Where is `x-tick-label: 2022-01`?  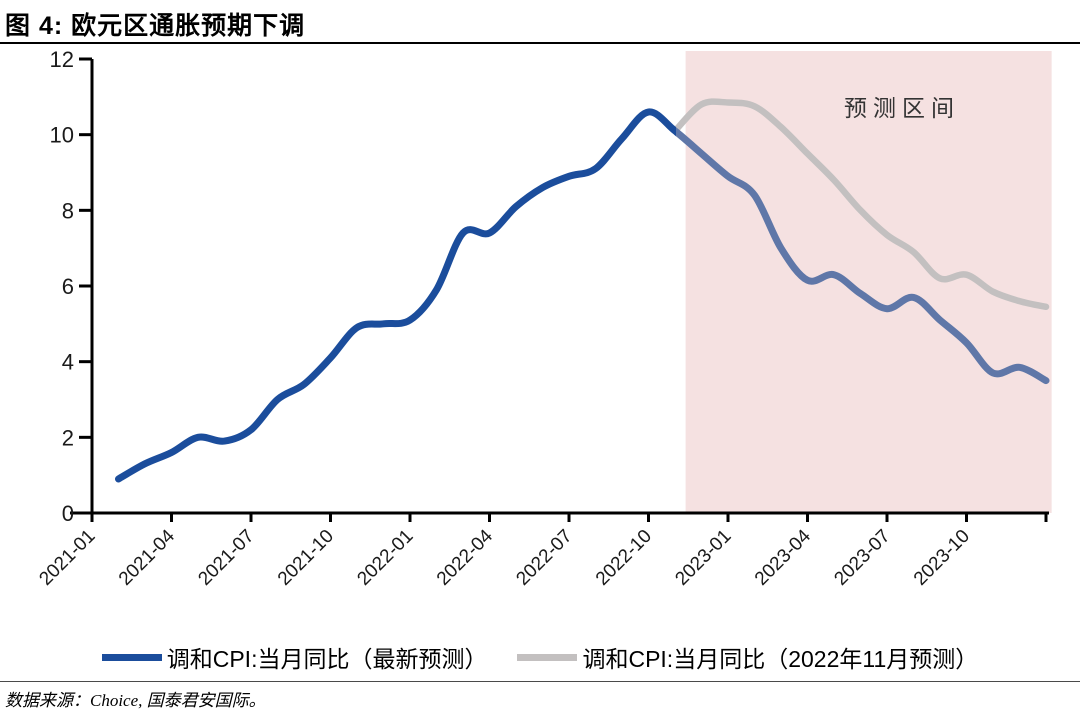 x-tick-label: 2022-01 is located at coordinates (385, 558).